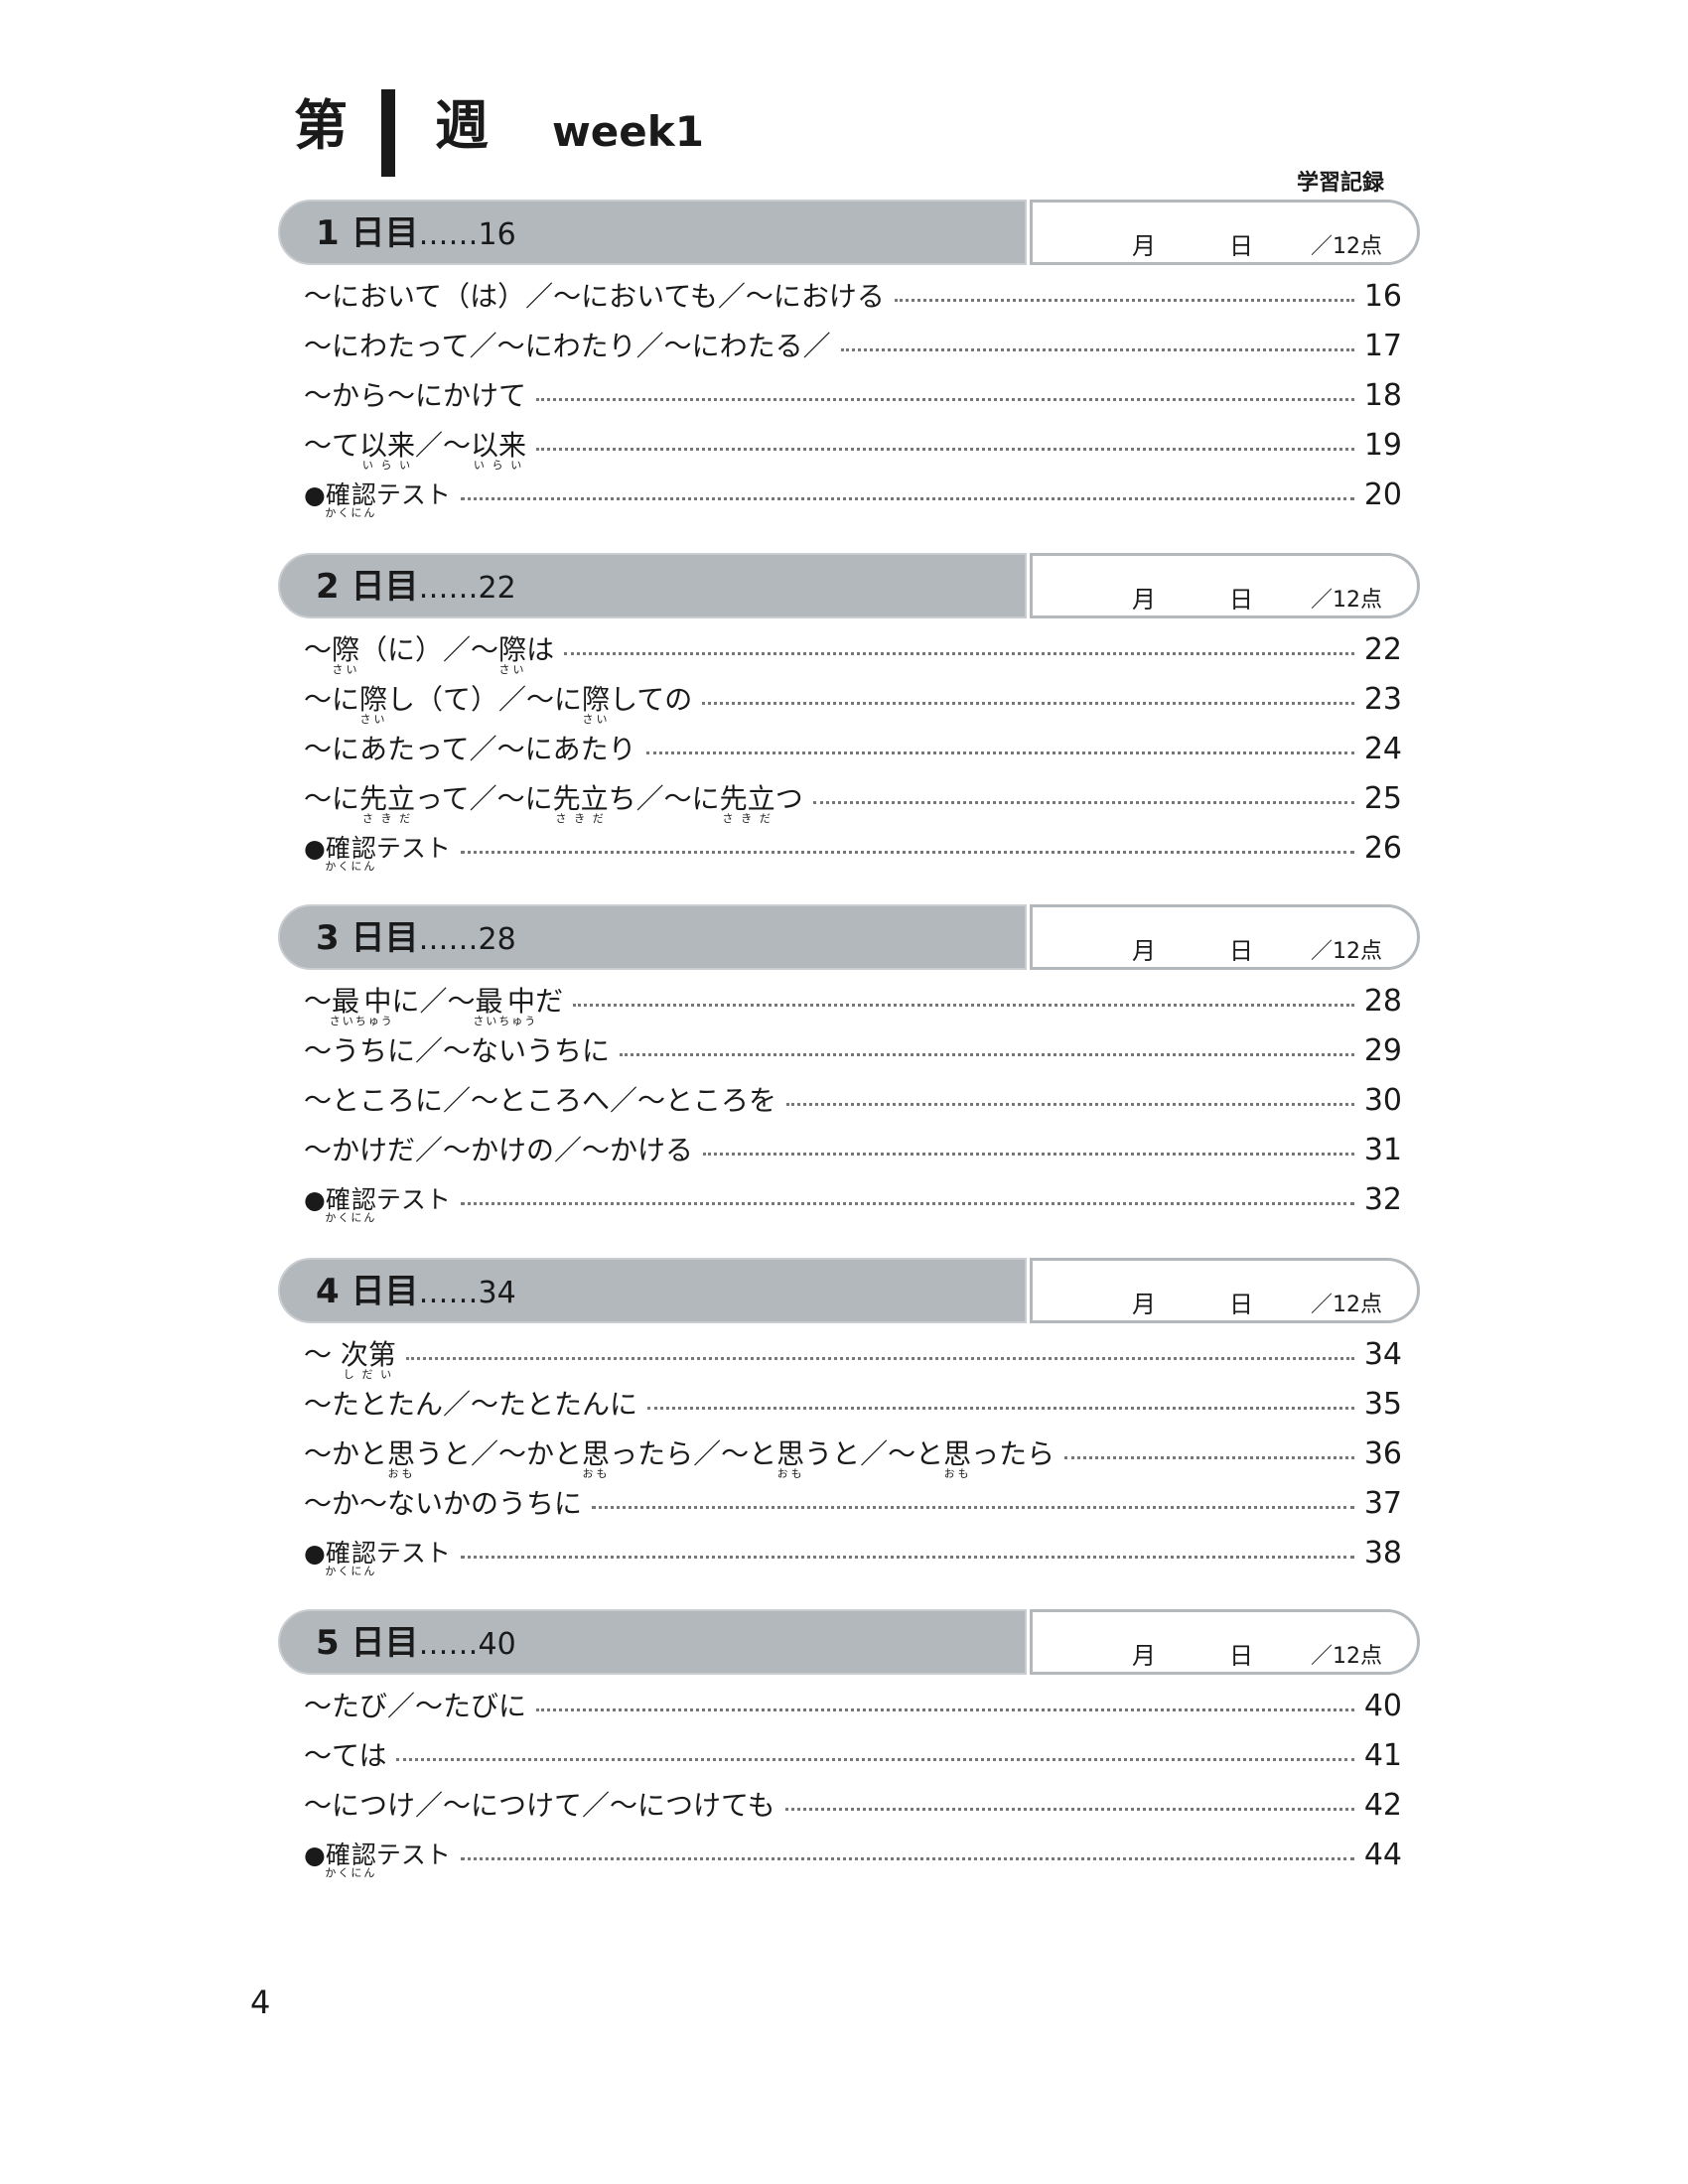  What do you see at coordinates (849, 353) in the screenshot?
I see `list-item: 〜にわたって／〜にわたり／〜にわたる／ 17` at bounding box center [849, 353].